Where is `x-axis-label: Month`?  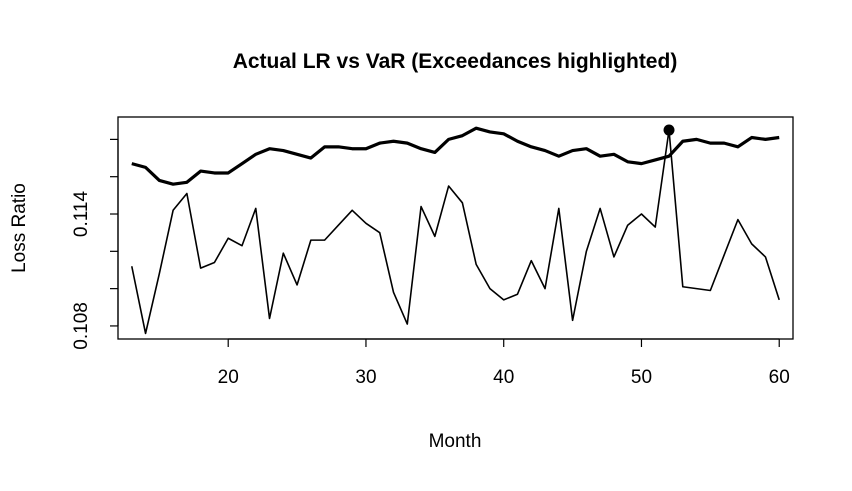 x-axis-label: Month is located at coordinates (455, 441).